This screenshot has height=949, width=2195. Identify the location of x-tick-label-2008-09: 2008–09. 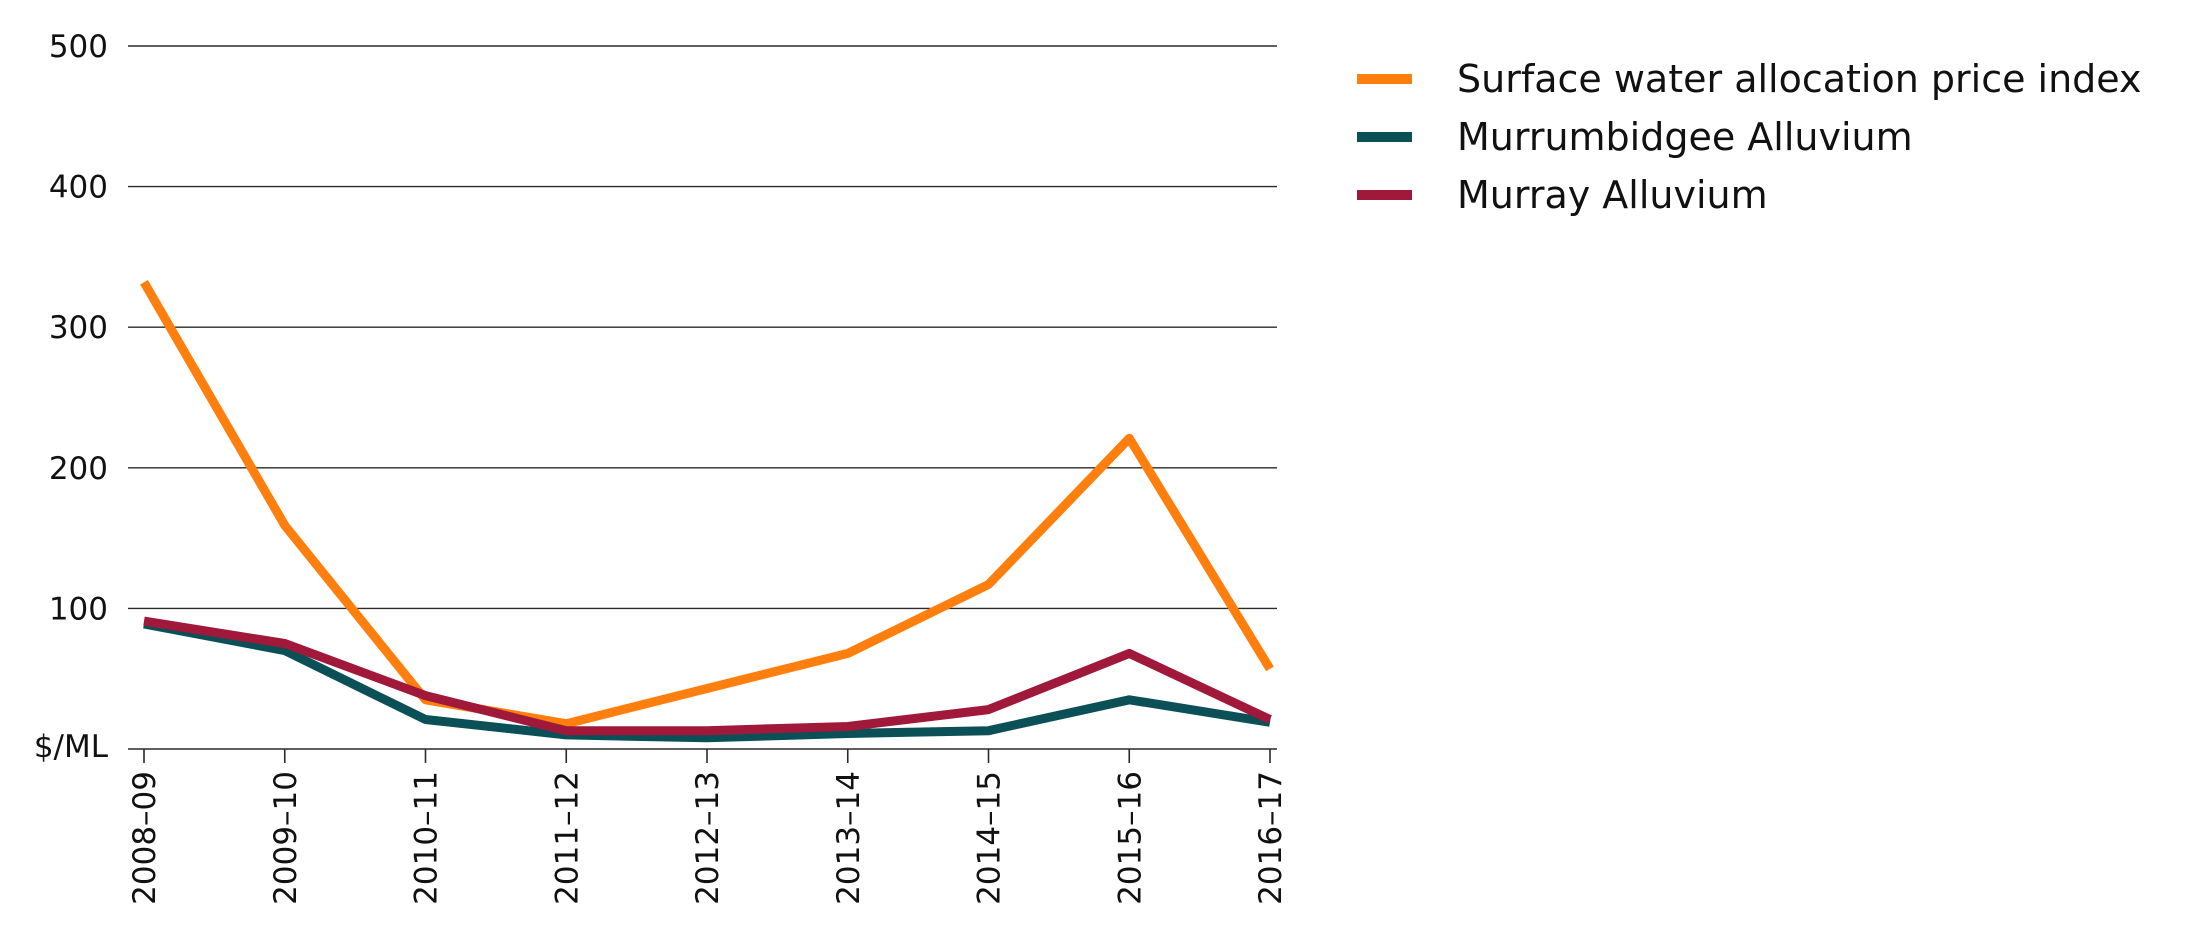
(145, 838).